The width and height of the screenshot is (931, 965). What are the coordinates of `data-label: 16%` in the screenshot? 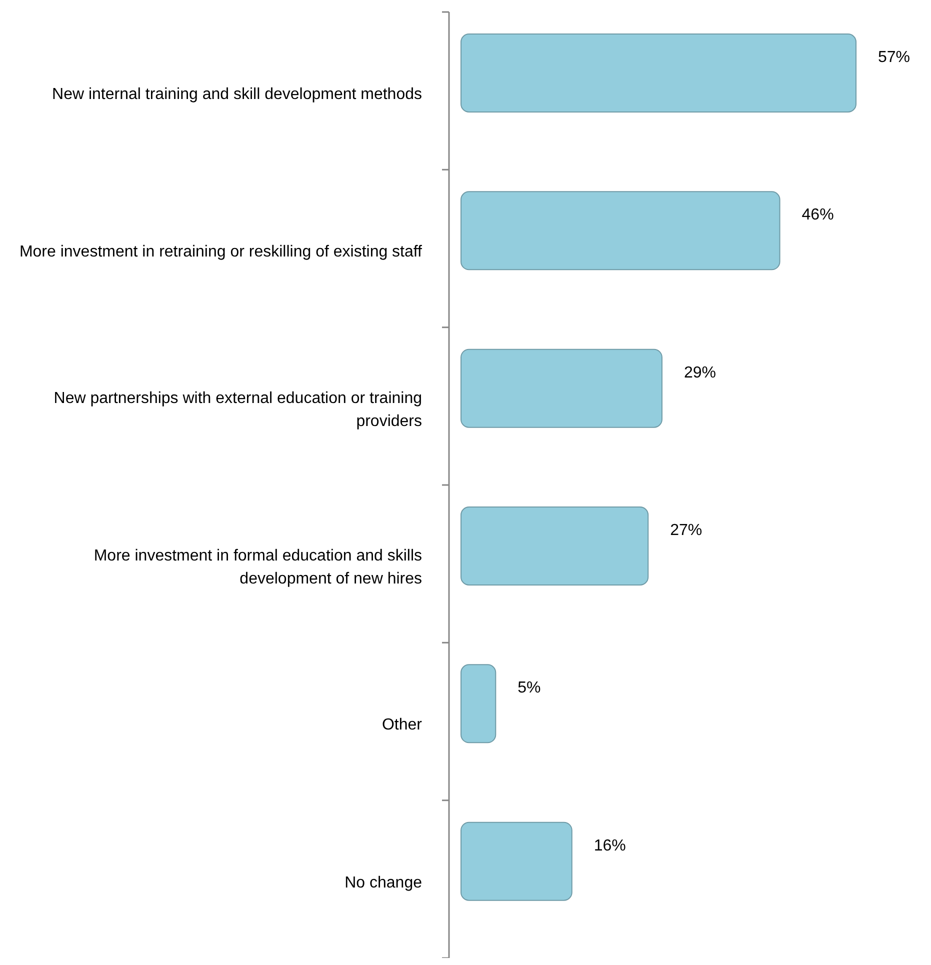 It's located at (610, 845).